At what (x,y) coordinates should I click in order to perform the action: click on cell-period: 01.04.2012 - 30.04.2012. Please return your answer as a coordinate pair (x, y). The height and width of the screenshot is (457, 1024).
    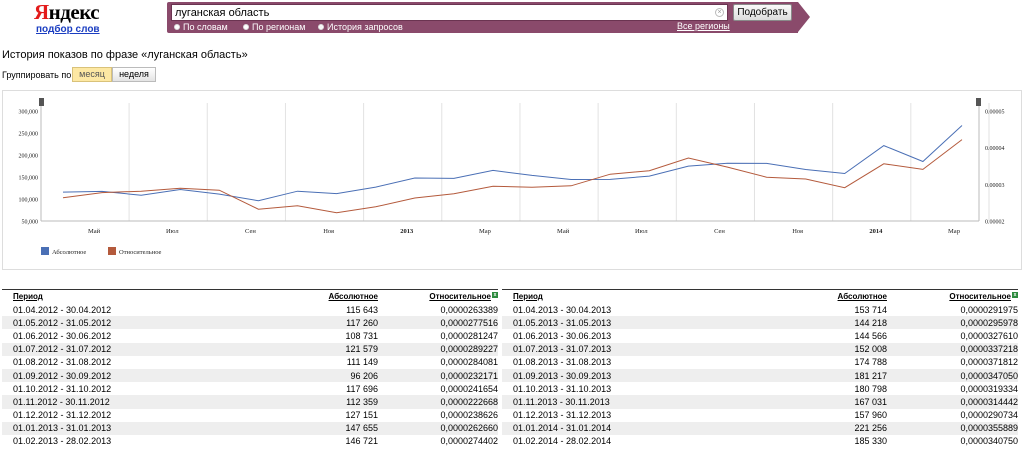
    Looking at the image, I should click on (62, 309).